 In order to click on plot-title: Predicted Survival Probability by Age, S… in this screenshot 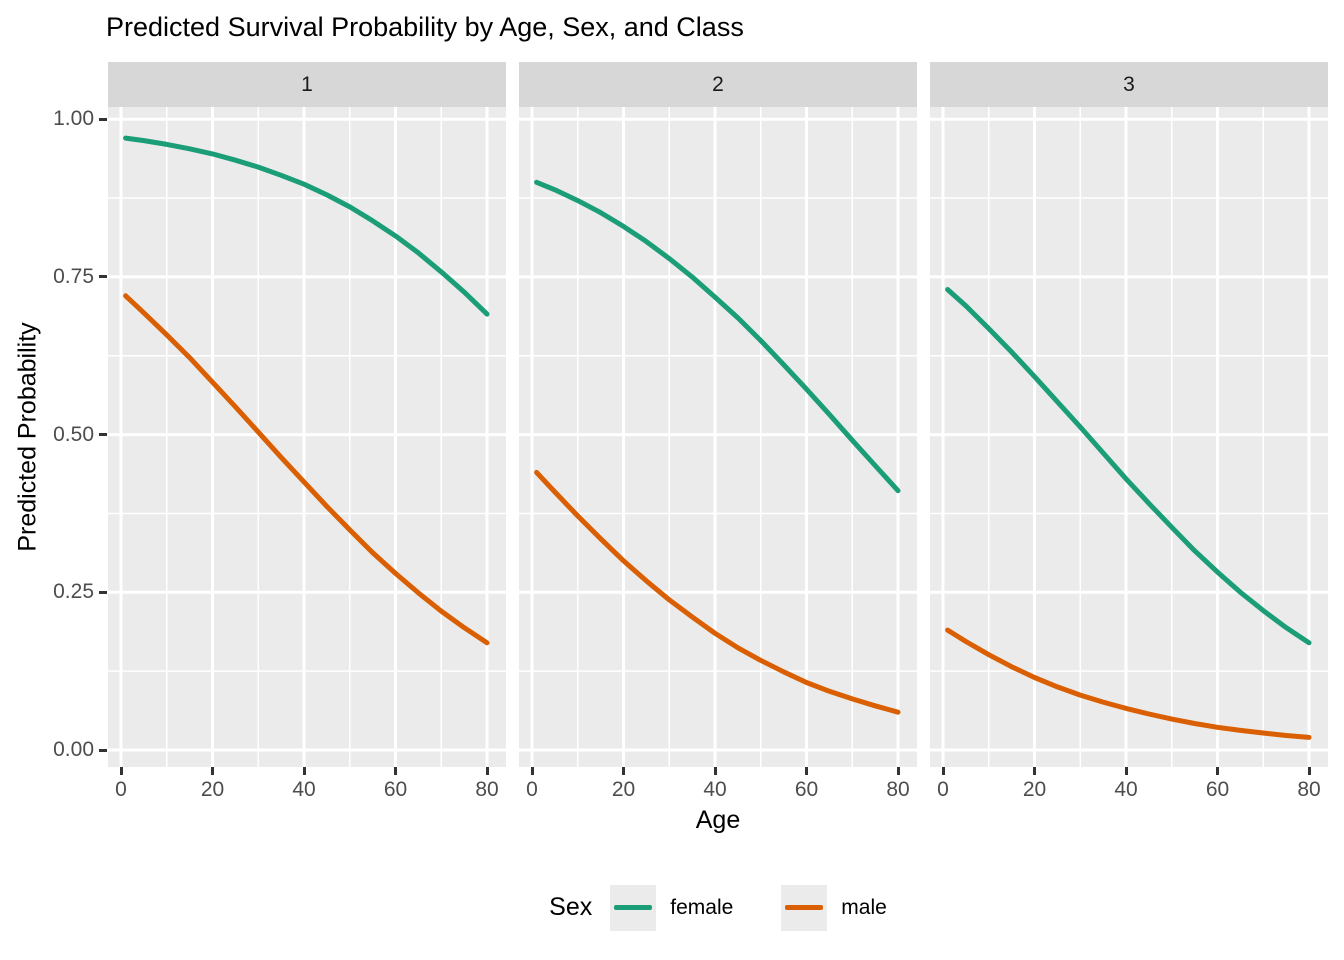, I will do `click(425, 27)`.